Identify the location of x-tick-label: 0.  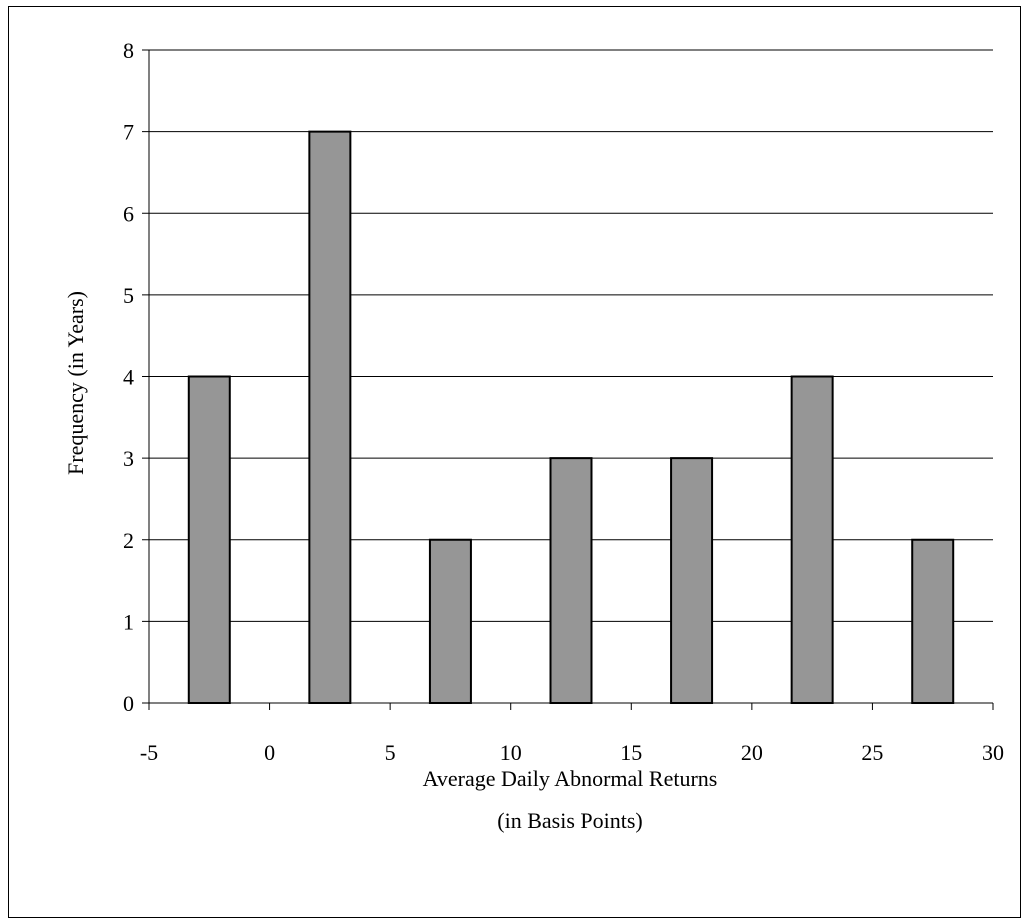
(269, 752).